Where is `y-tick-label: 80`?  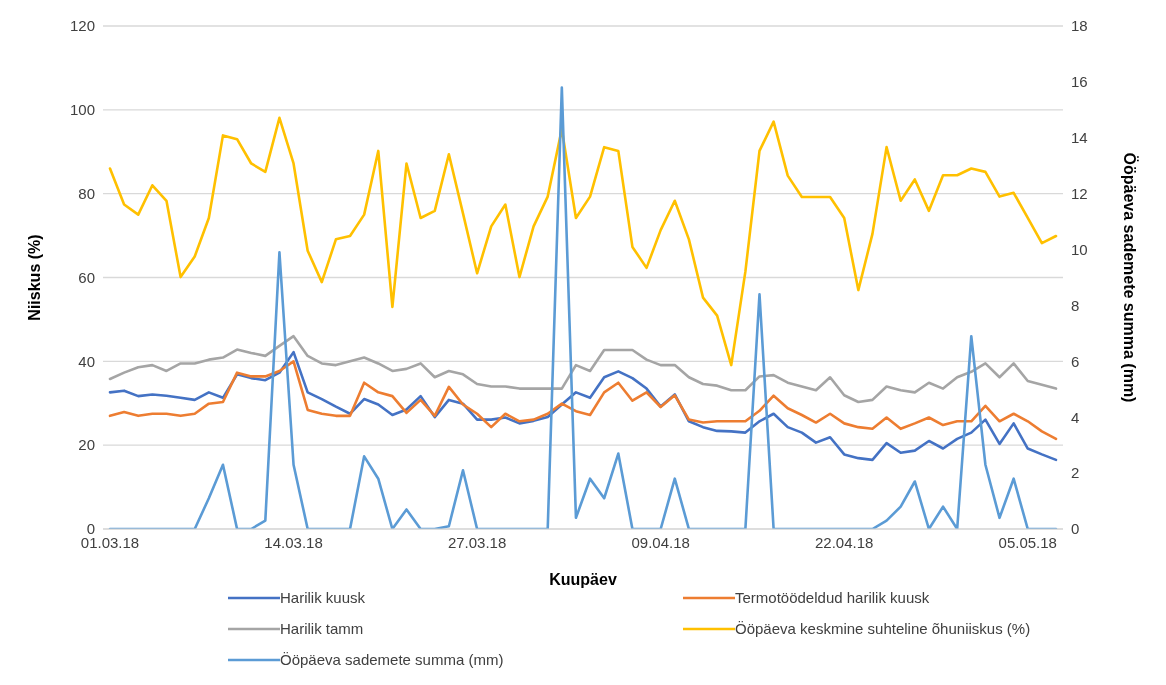 y-tick-label: 80 is located at coordinates (86, 193).